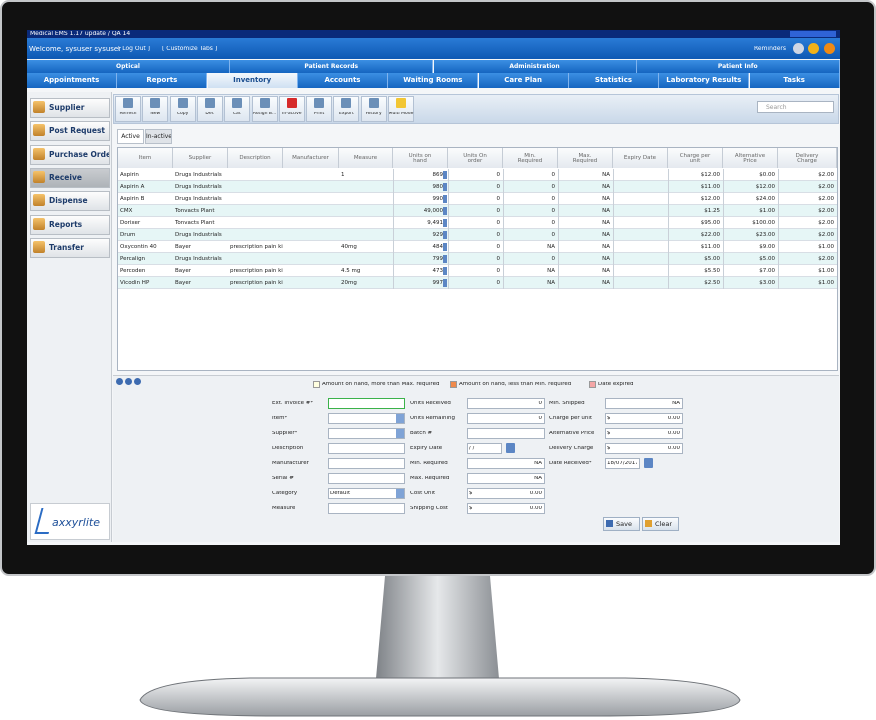 The height and width of the screenshot is (720, 876). What do you see at coordinates (663, 524) in the screenshot?
I see `button-label: Clear` at bounding box center [663, 524].